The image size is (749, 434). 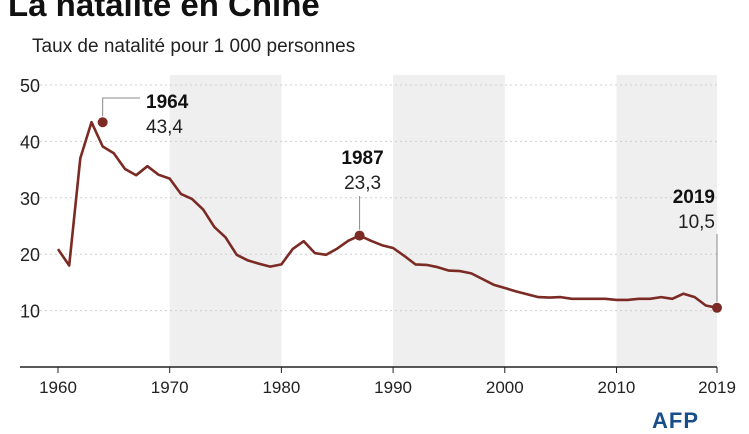 I want to click on annotation-value-2019: 10,5, so click(x=696, y=222).